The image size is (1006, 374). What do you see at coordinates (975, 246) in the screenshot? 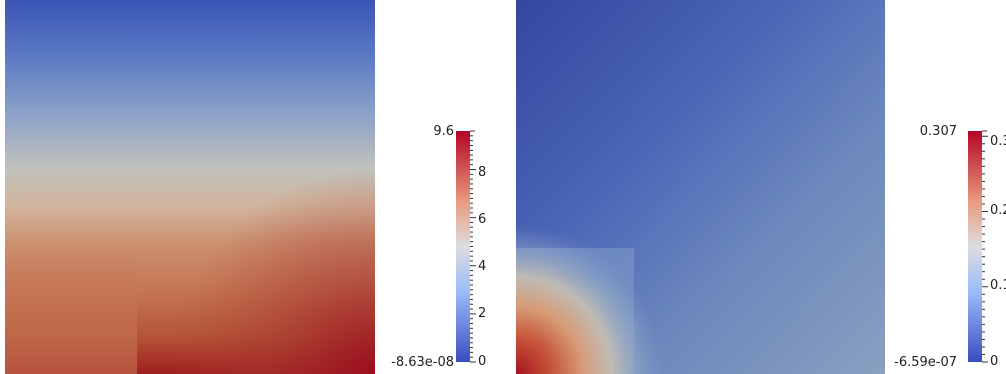
I see `right-colorbar-gradient` at bounding box center [975, 246].